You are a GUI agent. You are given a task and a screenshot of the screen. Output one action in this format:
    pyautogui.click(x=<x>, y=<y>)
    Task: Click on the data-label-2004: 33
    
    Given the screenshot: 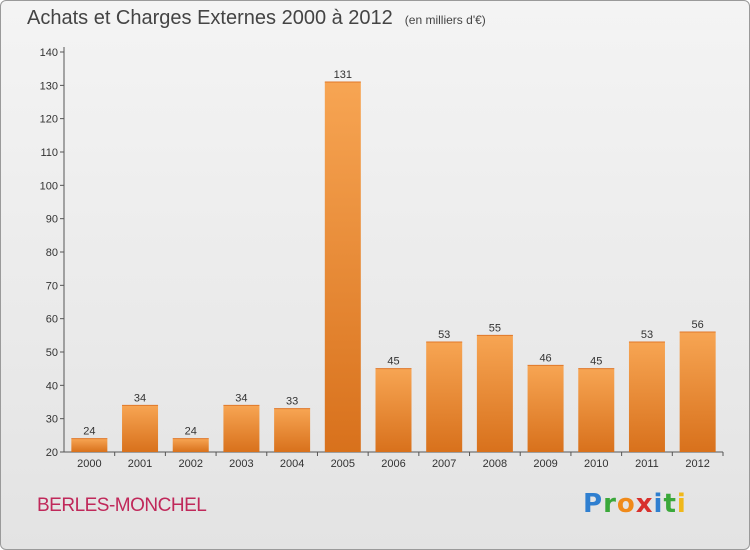 What is the action you would take?
    pyautogui.click(x=292, y=402)
    